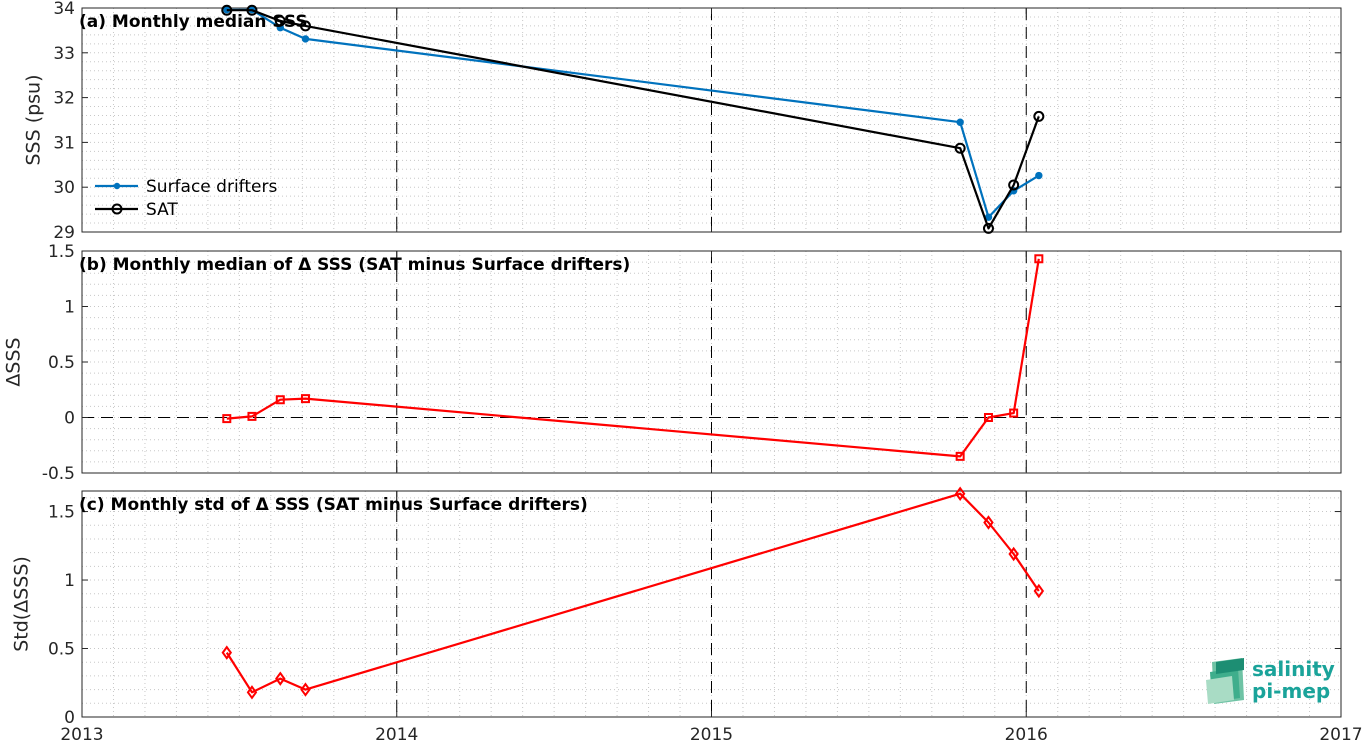  I want to click on y-axis-label: Std(ΔSSS), so click(22, 604).